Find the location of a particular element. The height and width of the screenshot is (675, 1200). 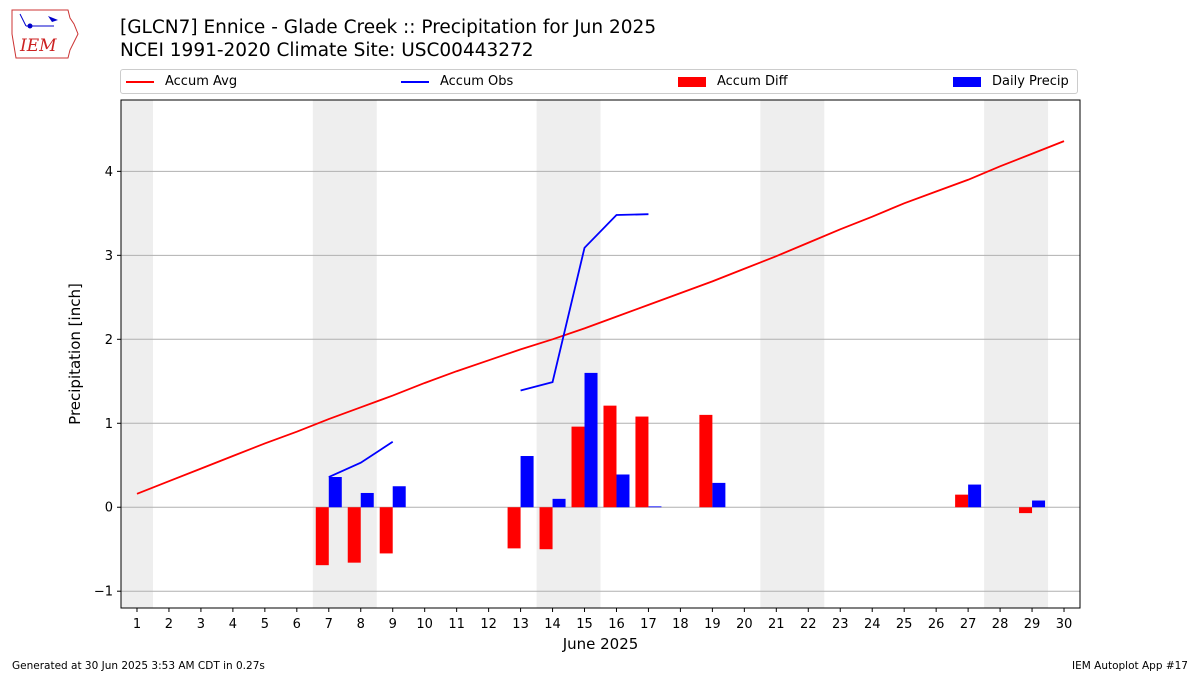

legend-label: Accum Avg is located at coordinates (201, 81).